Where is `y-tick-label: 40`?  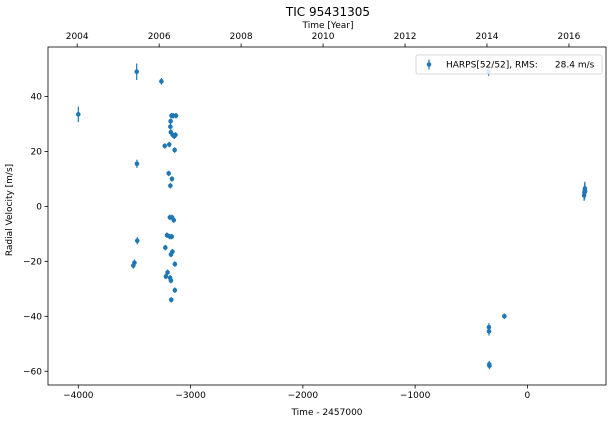 y-tick-label: 40 is located at coordinates (37, 97).